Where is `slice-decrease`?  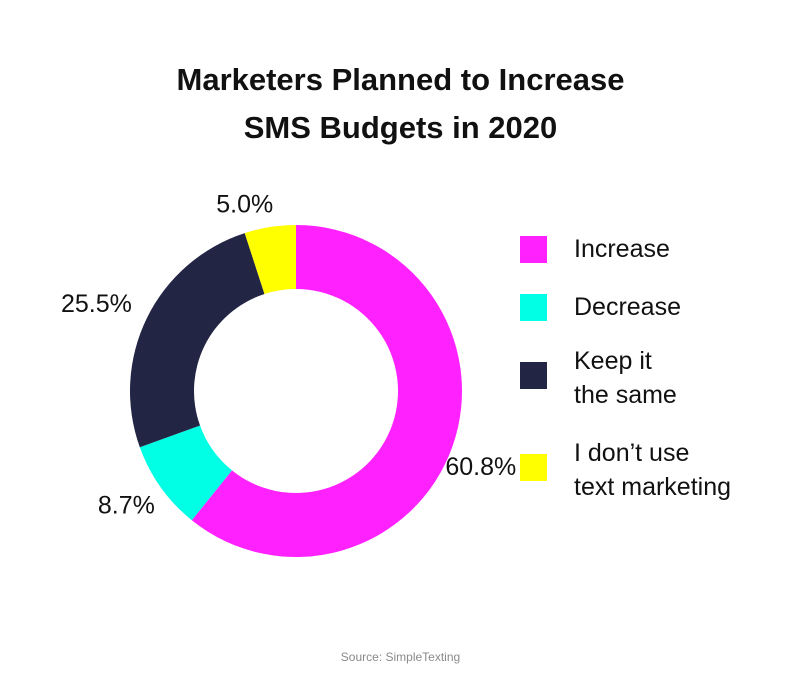
slice-decrease is located at coordinates (185, 473).